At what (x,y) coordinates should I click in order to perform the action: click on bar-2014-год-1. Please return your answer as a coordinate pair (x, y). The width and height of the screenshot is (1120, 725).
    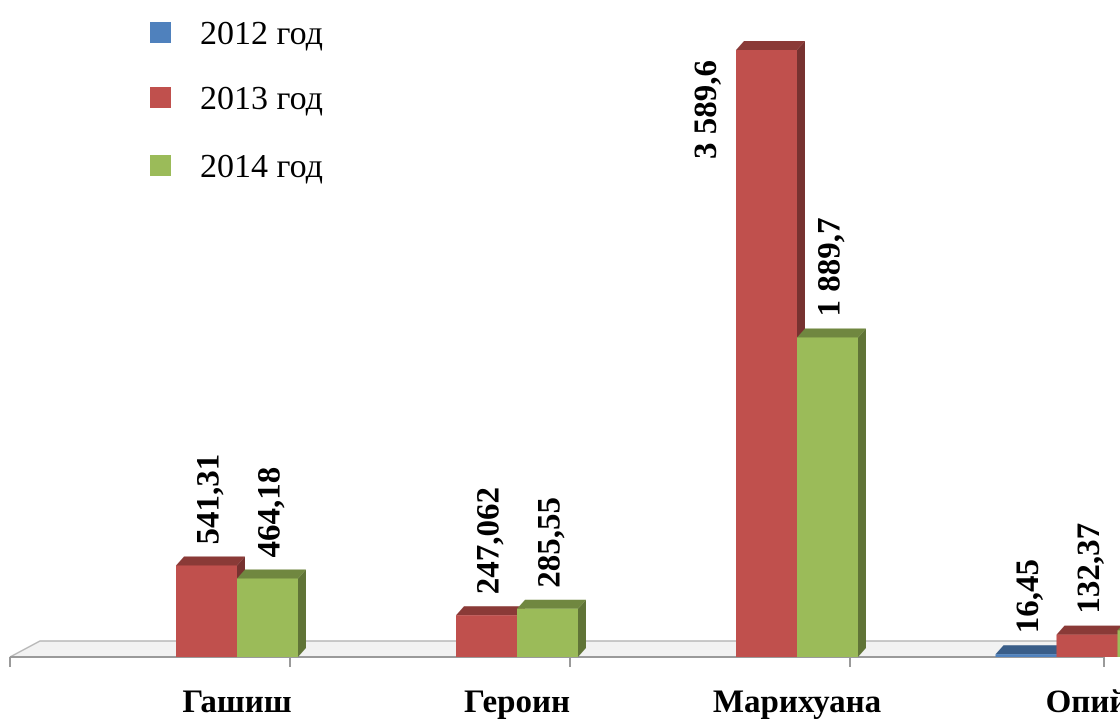
    Looking at the image, I should click on (551, 628).